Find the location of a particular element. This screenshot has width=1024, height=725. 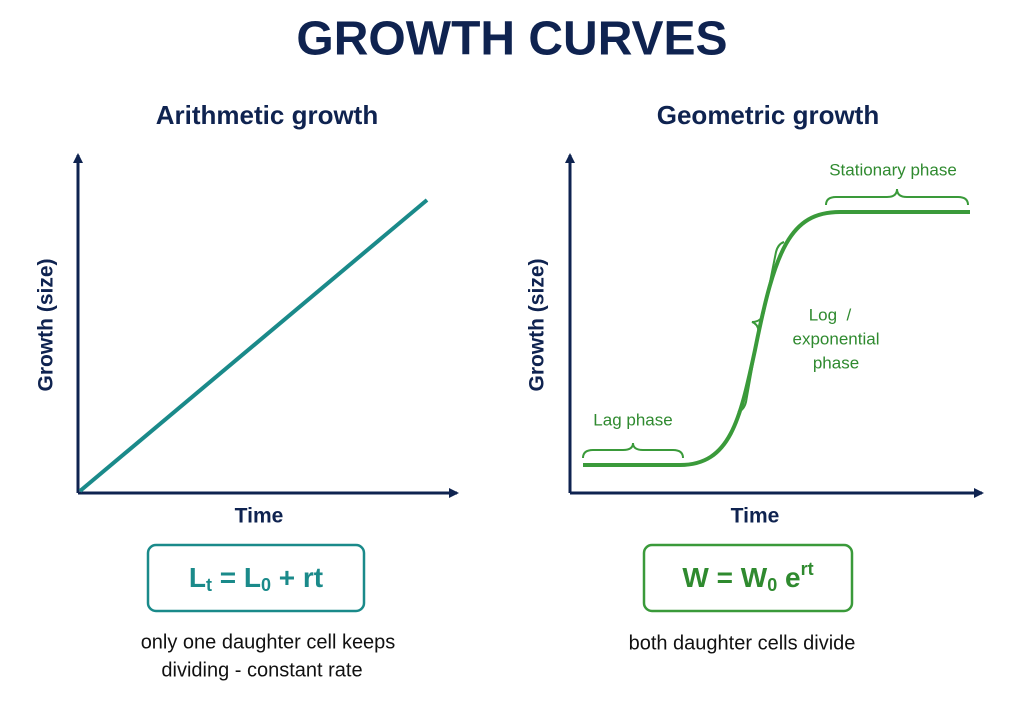

caption: only one daughter cell keeps is located at coordinates (268, 642).